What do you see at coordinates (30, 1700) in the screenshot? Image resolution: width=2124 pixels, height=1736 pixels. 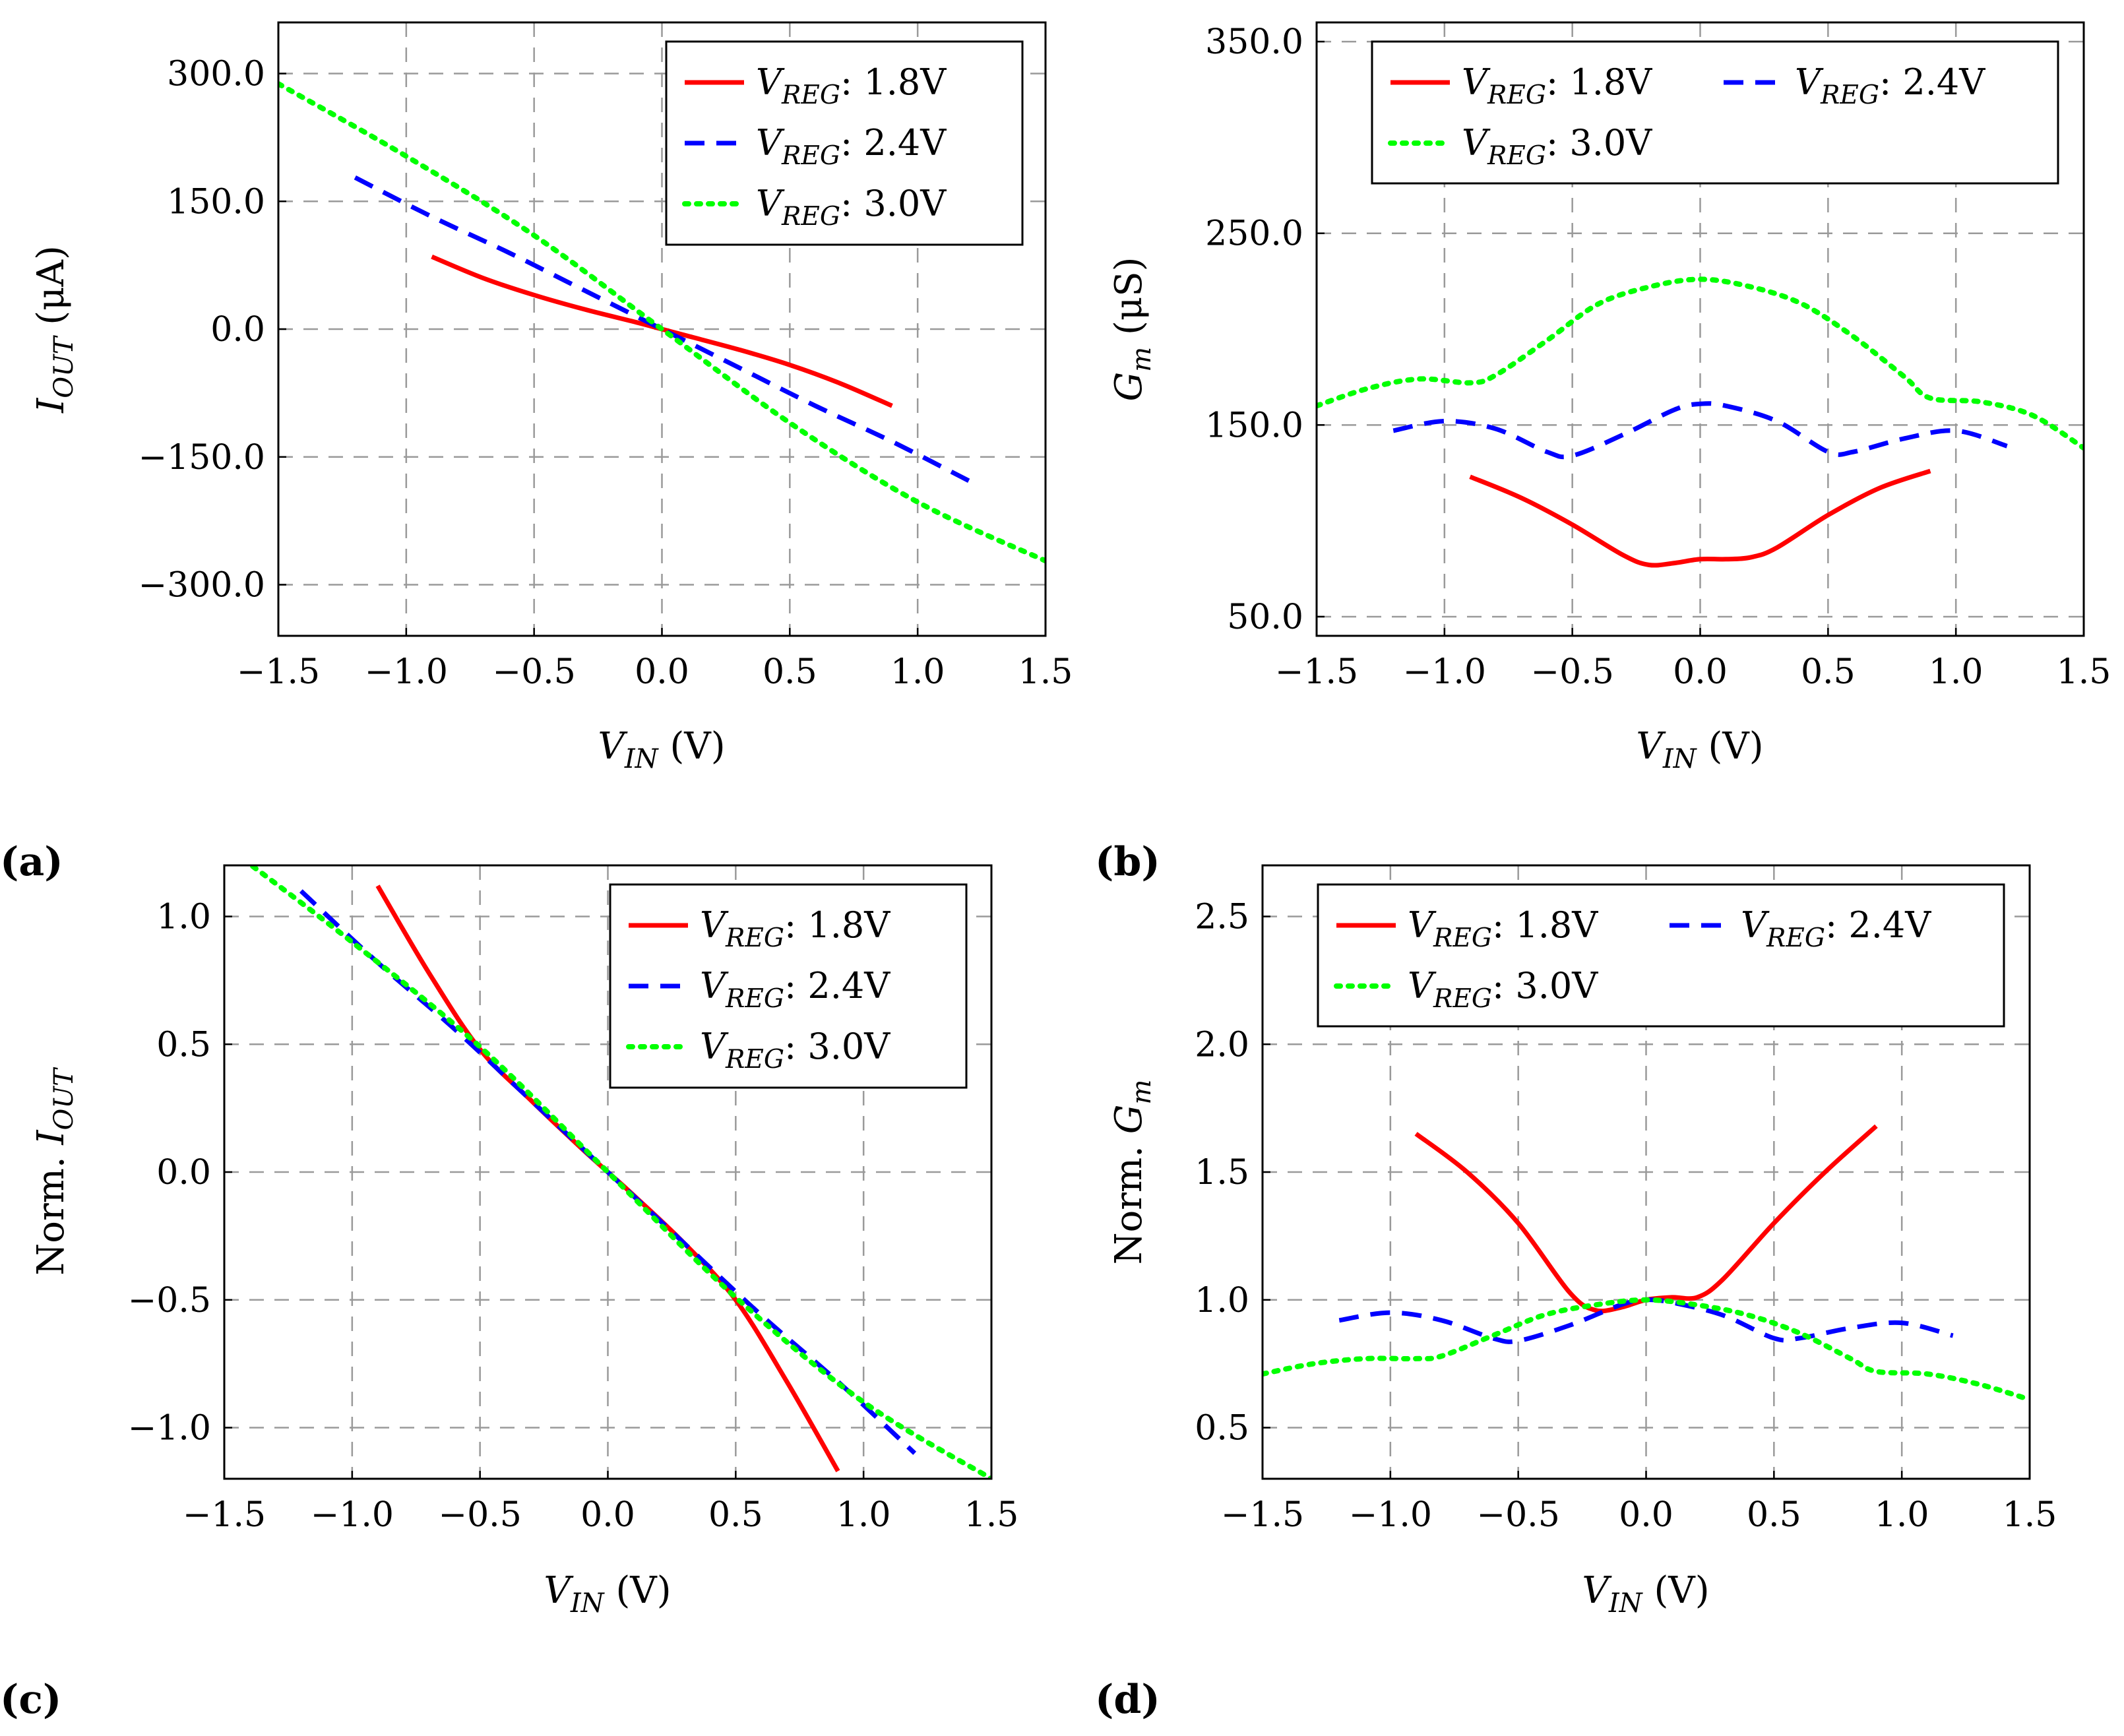 I see `panel-label: (c)` at bounding box center [30, 1700].